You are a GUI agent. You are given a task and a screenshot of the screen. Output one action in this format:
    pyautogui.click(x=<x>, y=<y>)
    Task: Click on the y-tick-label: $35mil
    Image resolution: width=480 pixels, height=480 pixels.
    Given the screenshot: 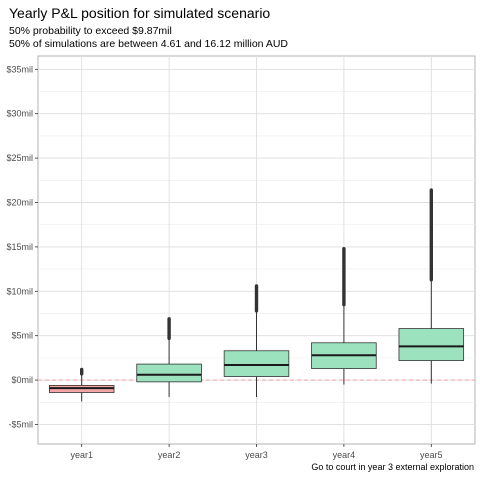 What is the action you would take?
    pyautogui.click(x=19, y=69)
    